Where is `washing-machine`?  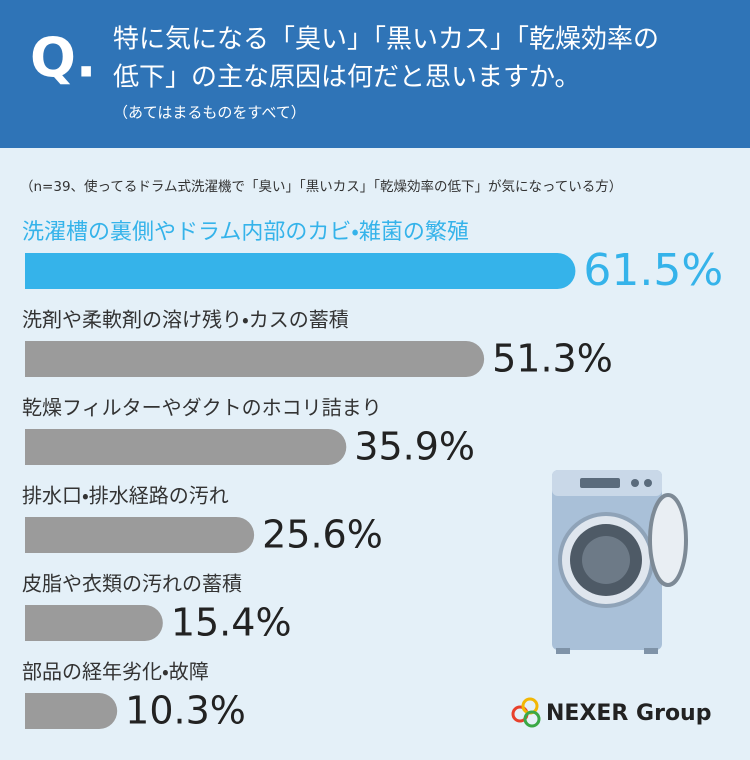
washing-machine is located at coordinates (620, 562).